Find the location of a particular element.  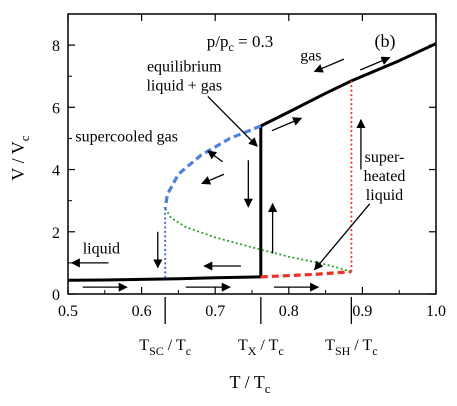

special-marker-label-X: TX / Tc is located at coordinates (261, 347).